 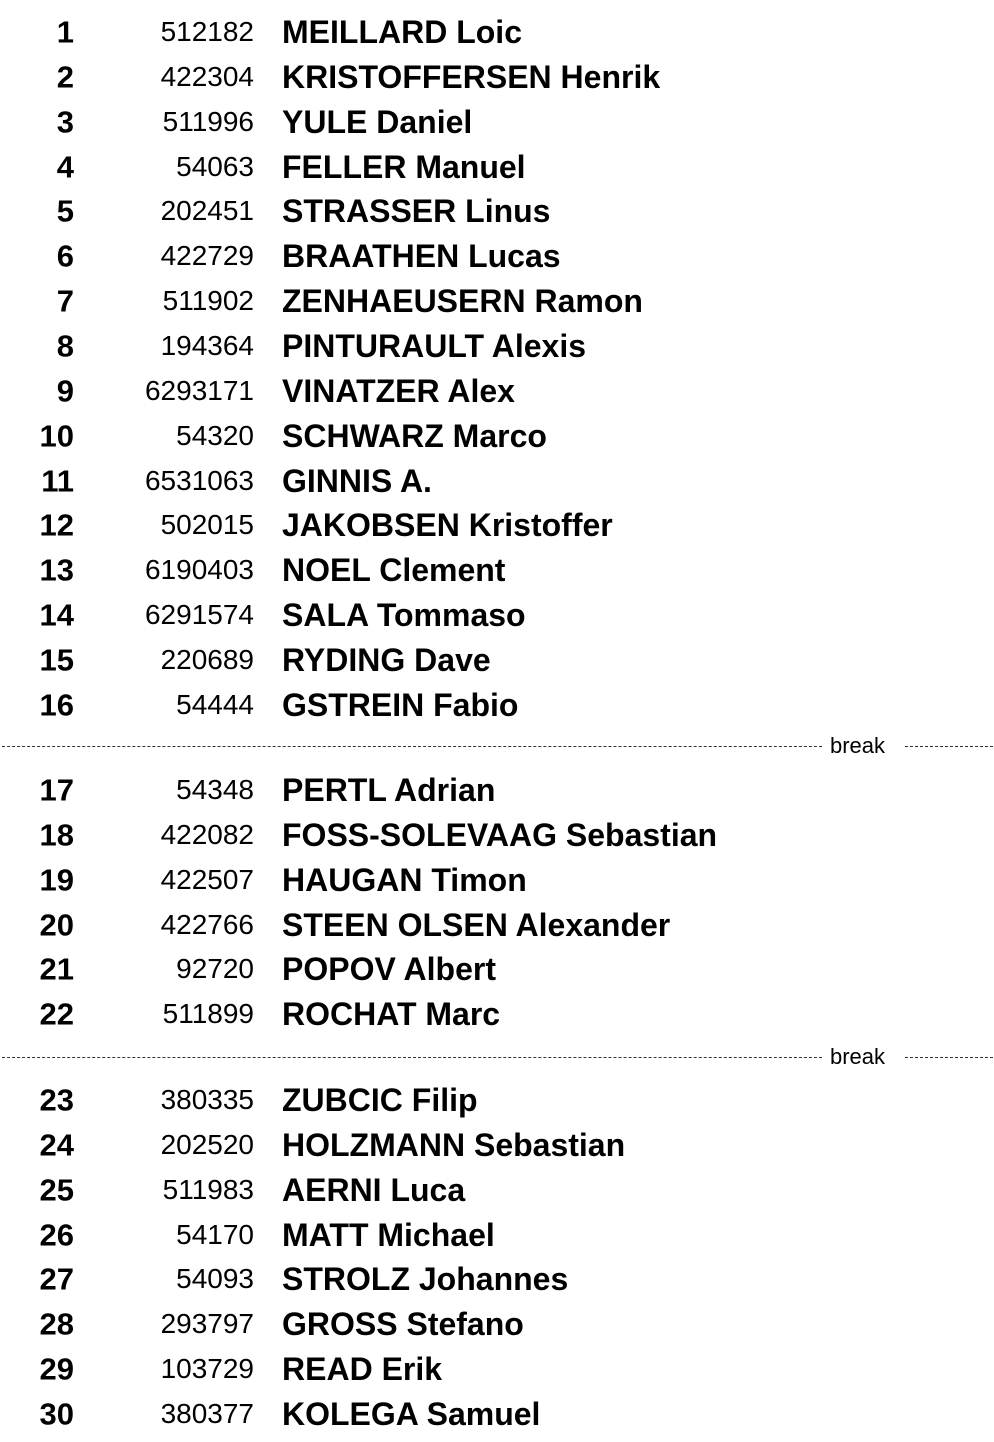 What do you see at coordinates (207, 879) in the screenshot?
I see `fis-code: 422507` at bounding box center [207, 879].